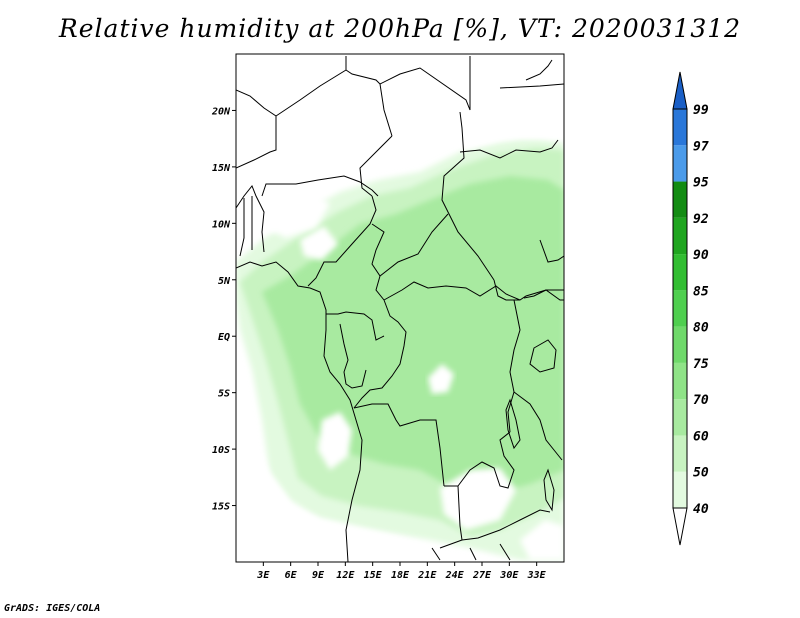  What do you see at coordinates (509, 575) in the screenshot?
I see `lon-tick-label: 30E` at bounding box center [509, 575].